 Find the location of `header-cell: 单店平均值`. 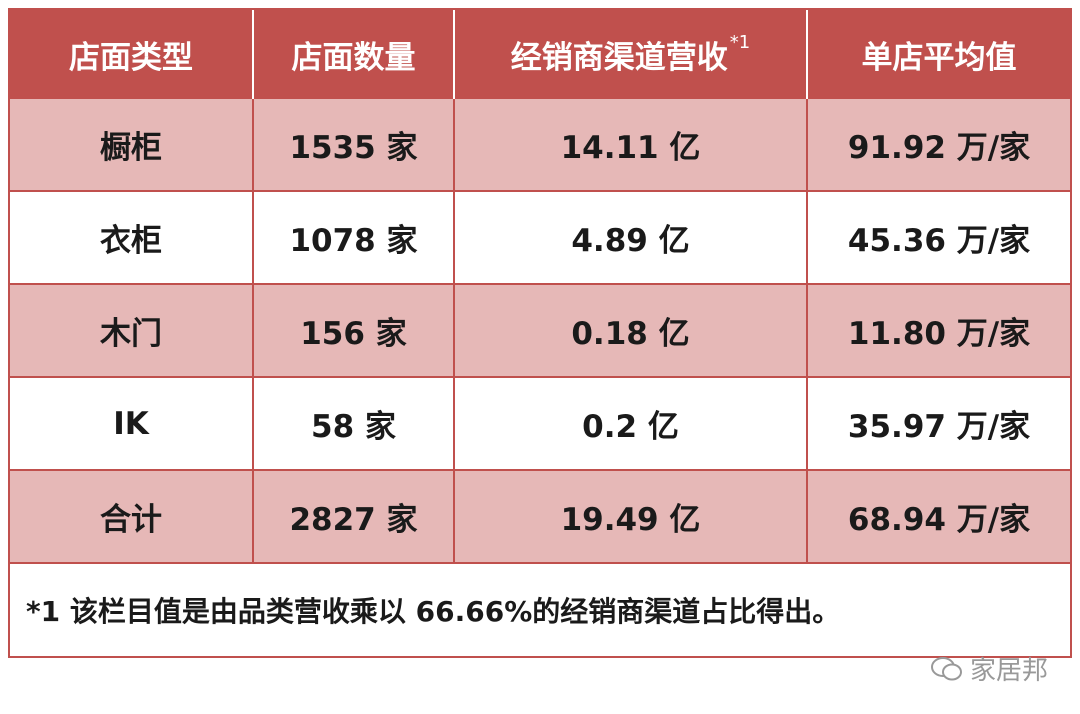

header-cell: 单店平均值 is located at coordinates (939, 54).